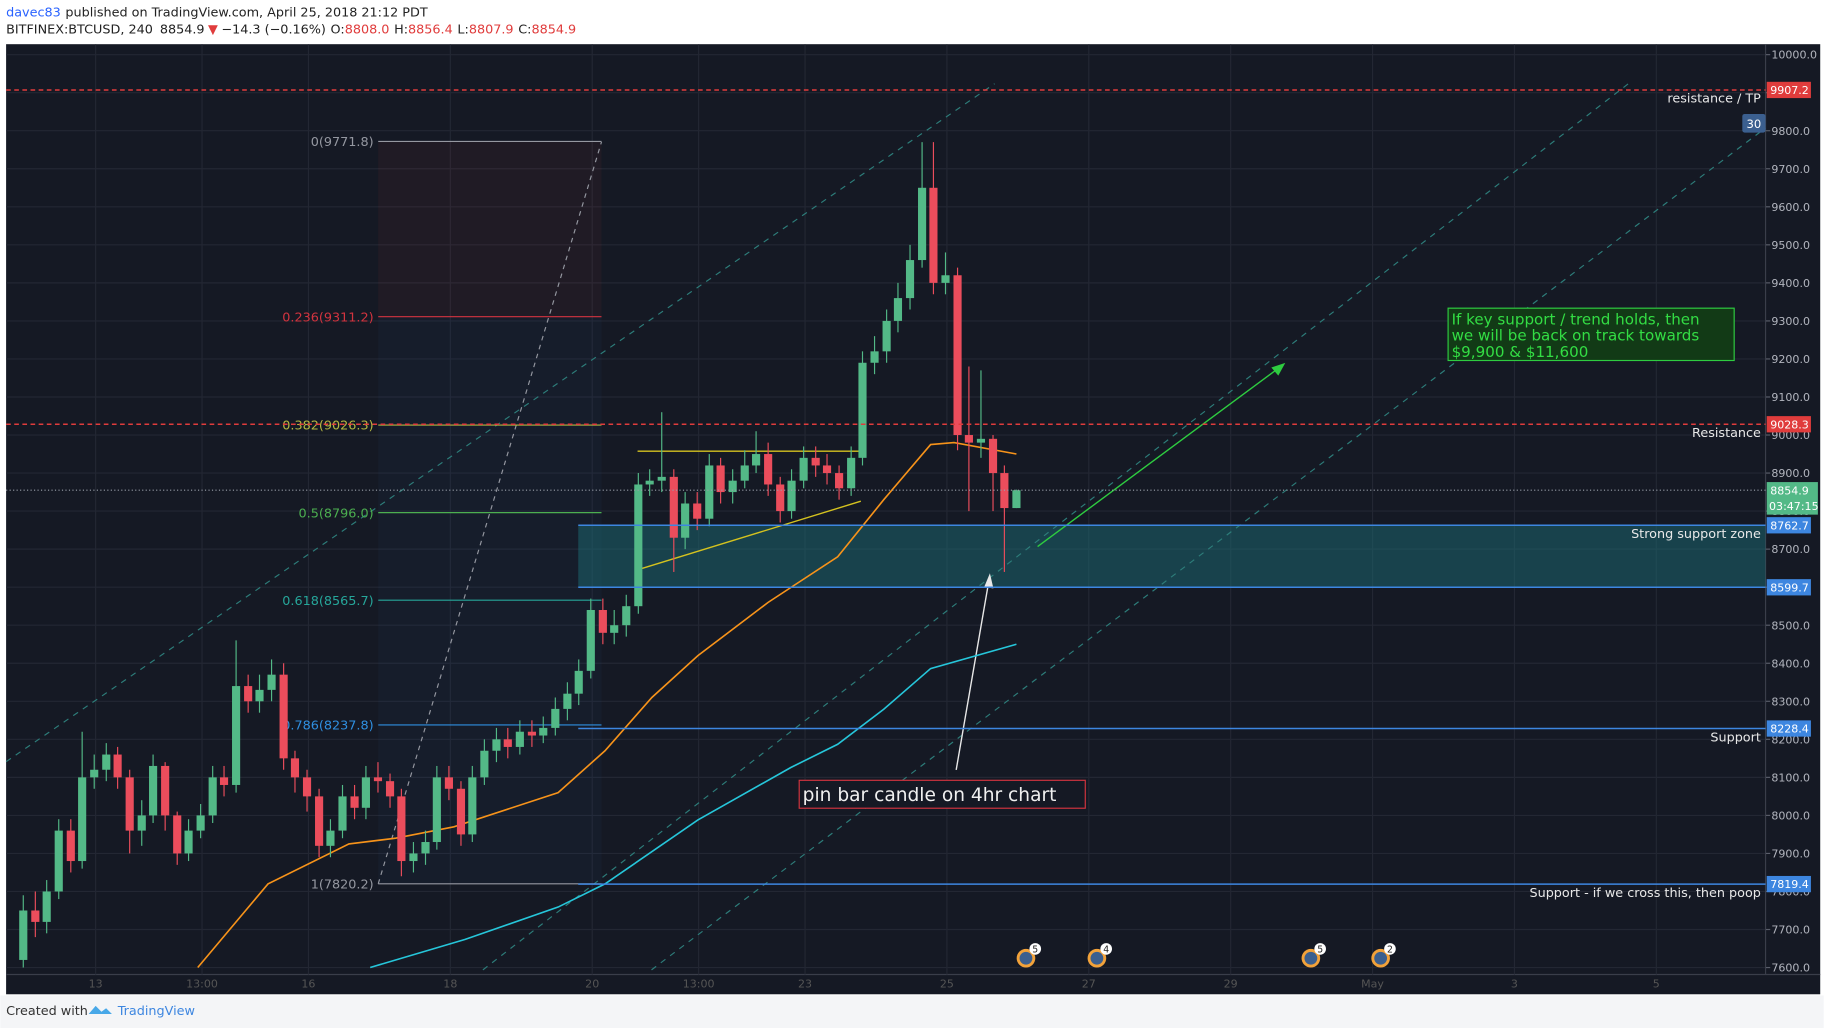 The width and height of the screenshot is (1824, 1028). I want to click on ohlc-label: C:, so click(524, 30).